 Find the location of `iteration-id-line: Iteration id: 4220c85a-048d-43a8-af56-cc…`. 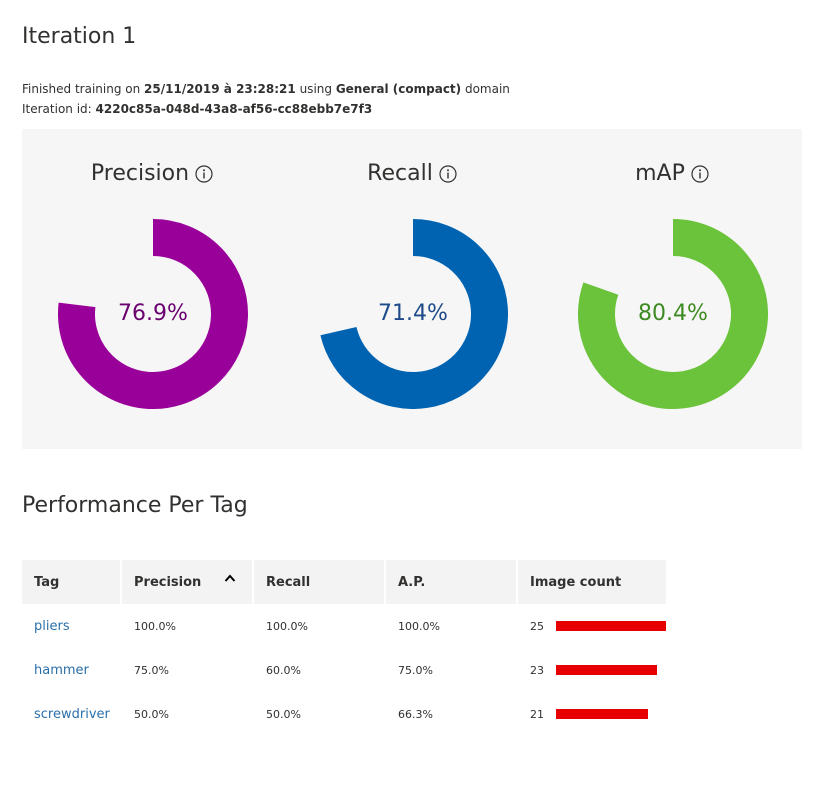

iteration-id-line: Iteration id: 4220c85a-048d-43a8-af56-cc… is located at coordinates (197, 109).